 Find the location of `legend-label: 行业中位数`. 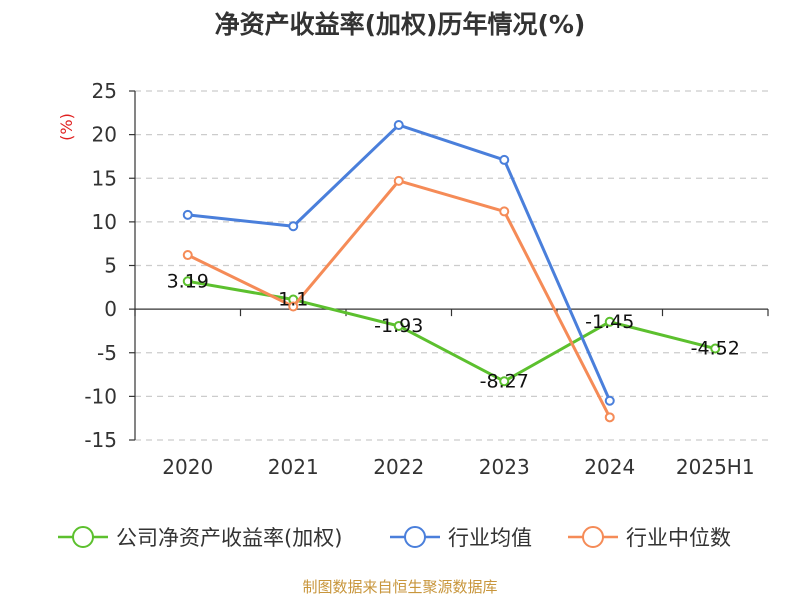

legend-label: 行业中位数 is located at coordinates (678, 538).